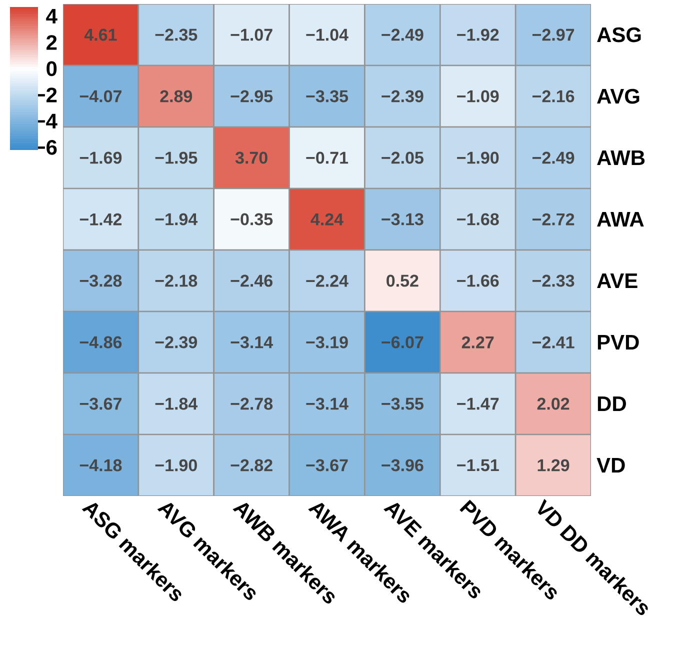 The image size is (689, 657). Describe the element at coordinates (101, 280) in the screenshot. I see `data-label: −3.28` at that location.